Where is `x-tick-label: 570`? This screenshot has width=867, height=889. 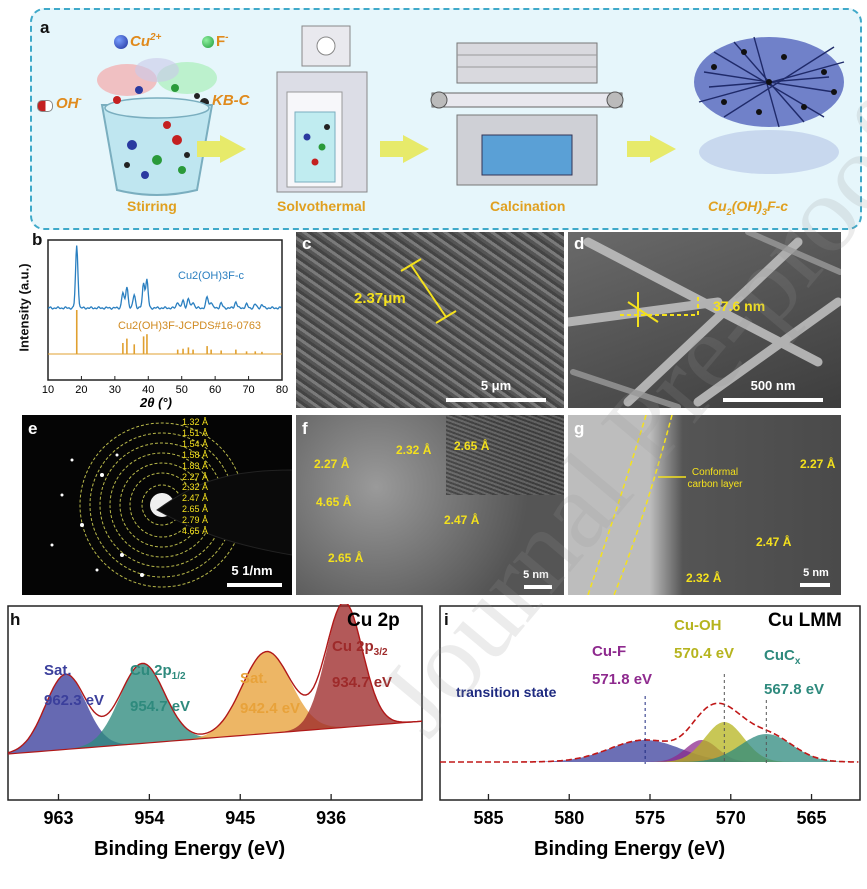
x-tick-label: 570 is located at coordinates (731, 818).